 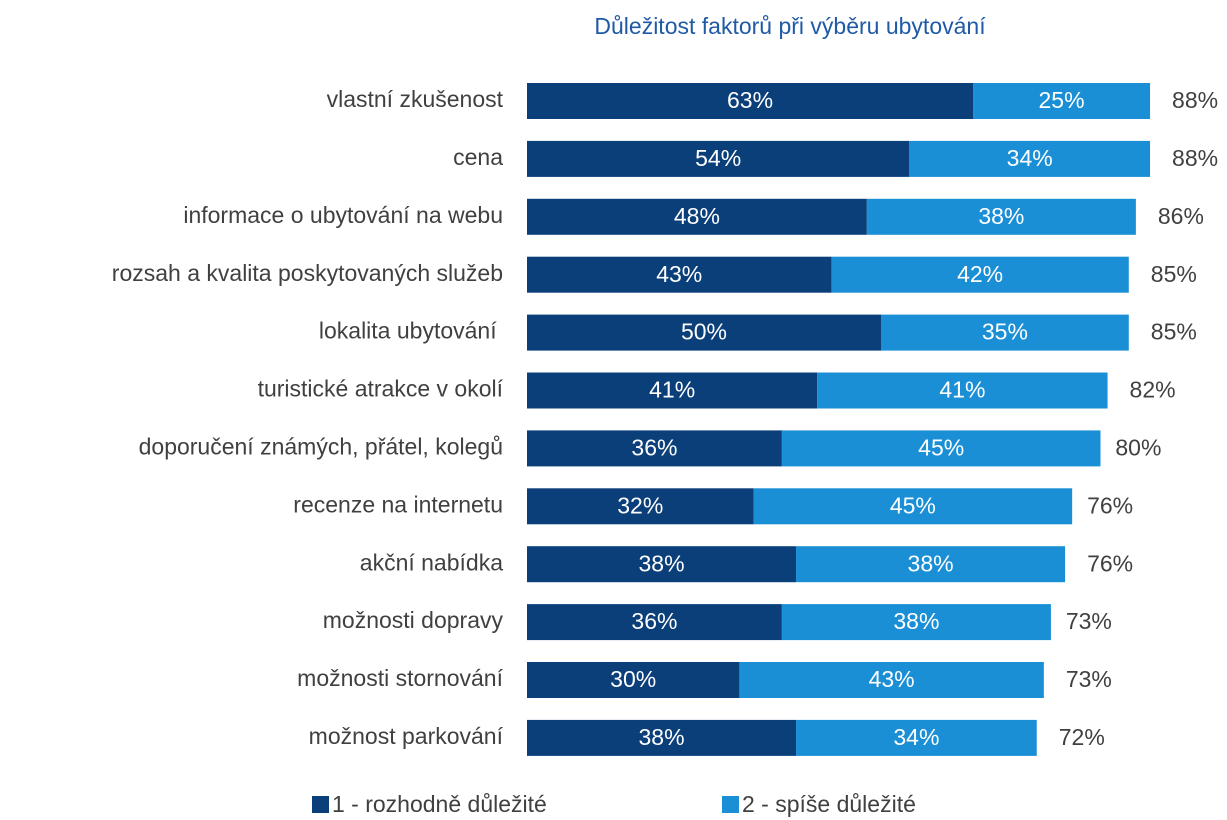 I want to click on value-label: 32%, so click(x=640, y=505).